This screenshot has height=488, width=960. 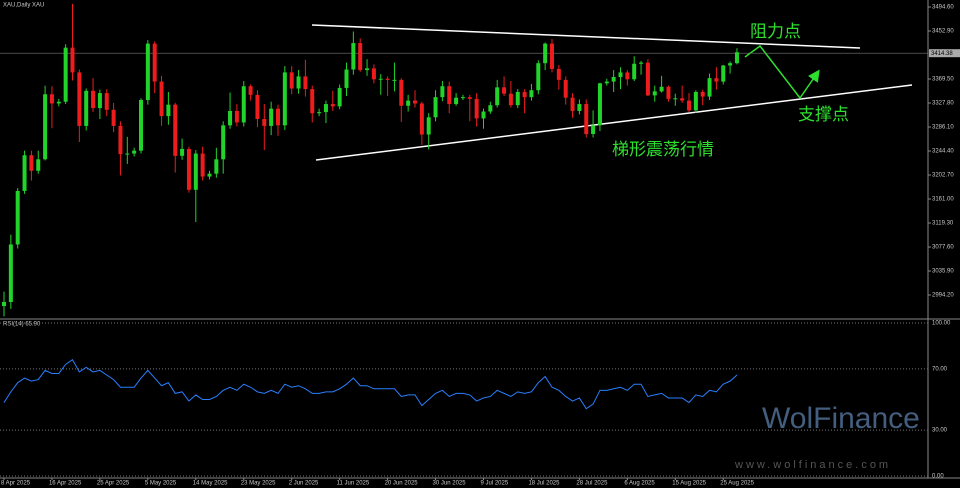 What do you see at coordinates (16, 484) in the screenshot?
I see `x-tick-label: 8 Apr 2025` at bounding box center [16, 484].